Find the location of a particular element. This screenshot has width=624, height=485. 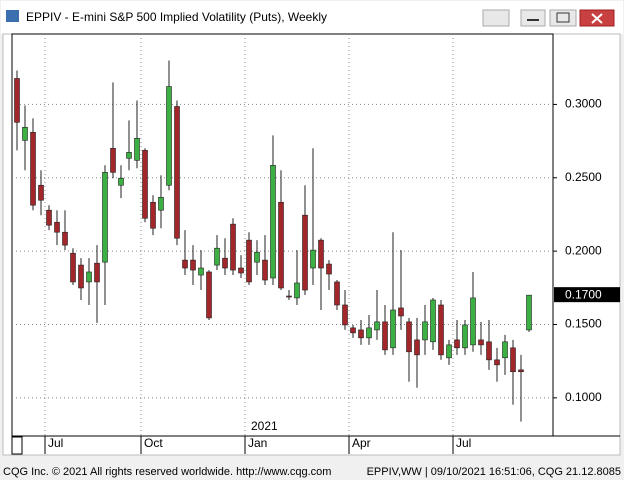

x-tick-label: Jan is located at coordinates (257, 443).